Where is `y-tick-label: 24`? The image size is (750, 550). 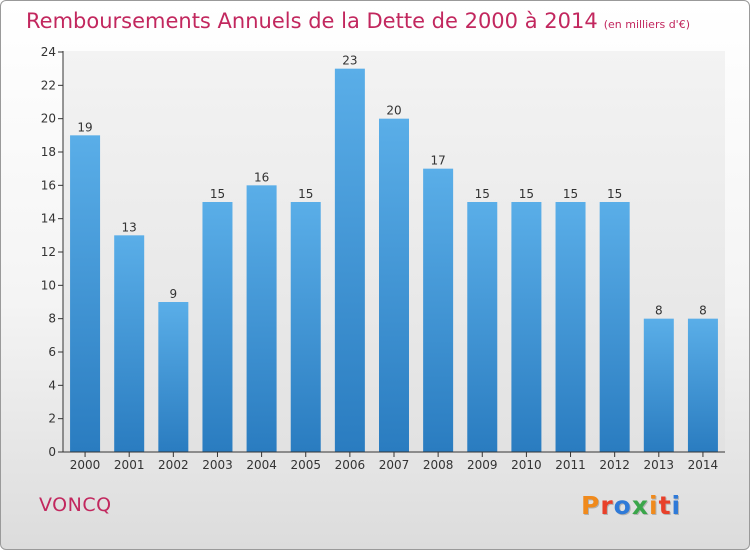
y-tick-label: 24 is located at coordinates (48, 52).